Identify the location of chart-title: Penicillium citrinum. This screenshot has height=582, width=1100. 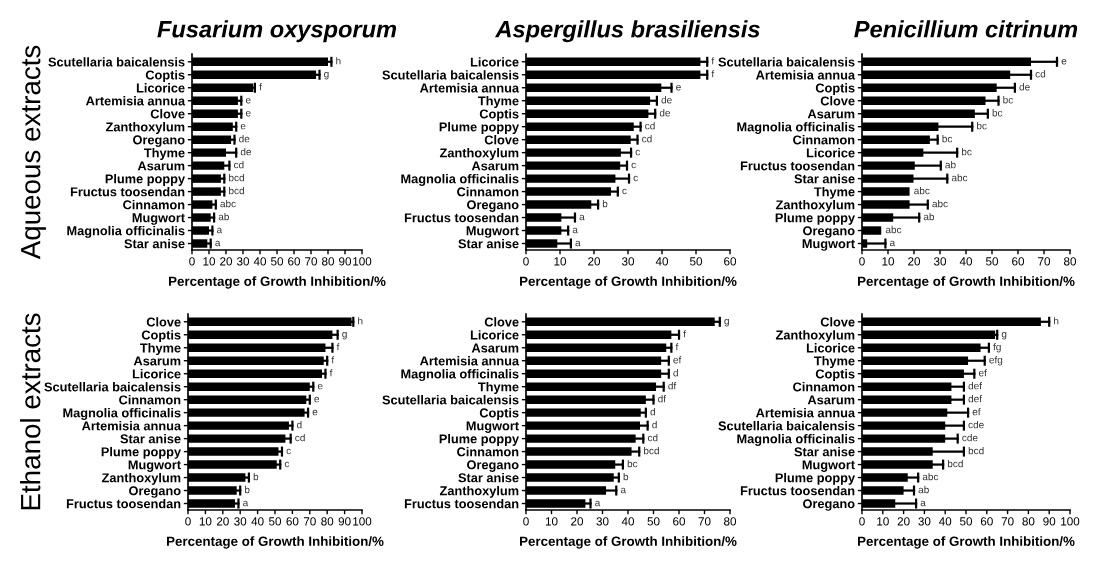
(966, 29).